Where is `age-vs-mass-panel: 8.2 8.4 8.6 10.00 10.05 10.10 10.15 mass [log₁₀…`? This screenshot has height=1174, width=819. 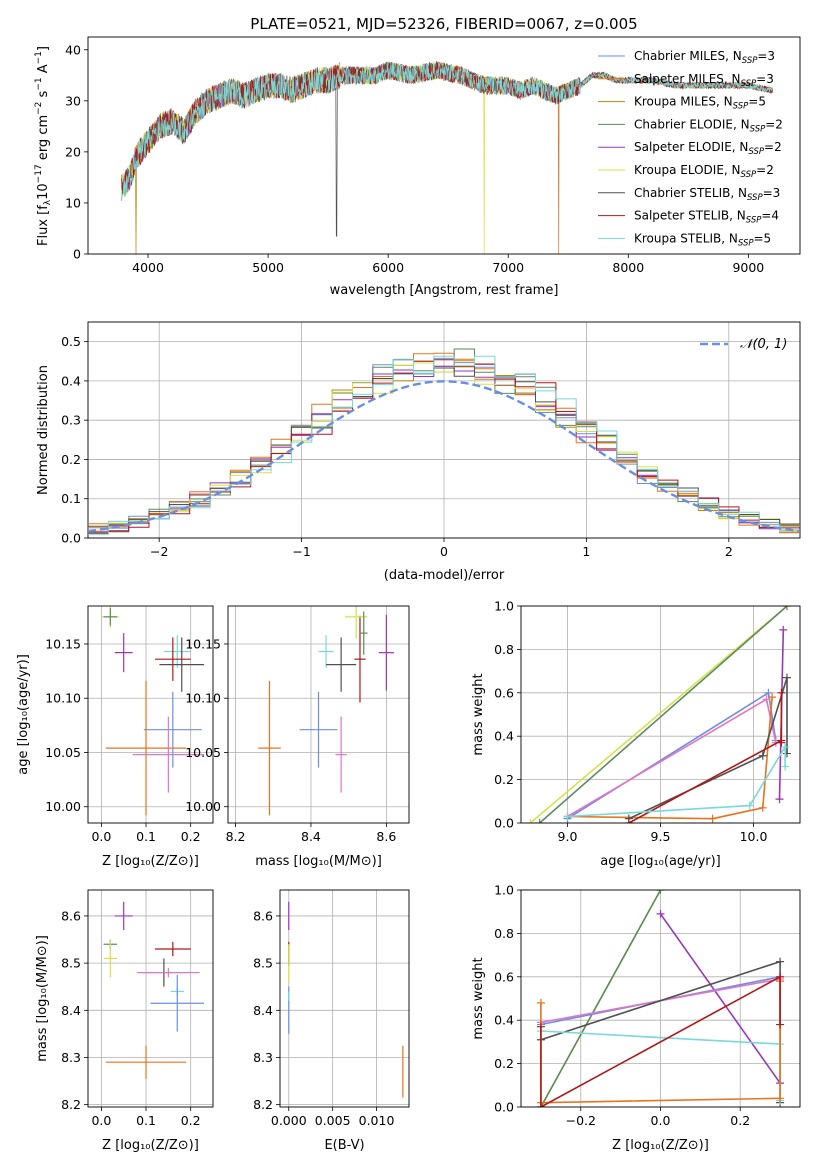 age-vs-mass-panel: 8.2 8.4 8.6 10.00 10.05 10.10 10.15 mass [log₁₀… is located at coordinates (297, 737).